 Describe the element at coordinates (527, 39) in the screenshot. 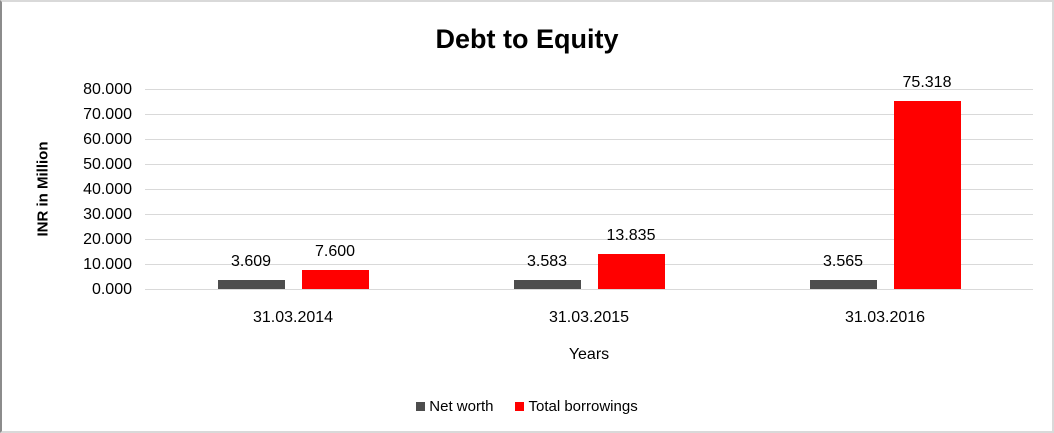

I see `chart-title: Debt to Equity` at that location.